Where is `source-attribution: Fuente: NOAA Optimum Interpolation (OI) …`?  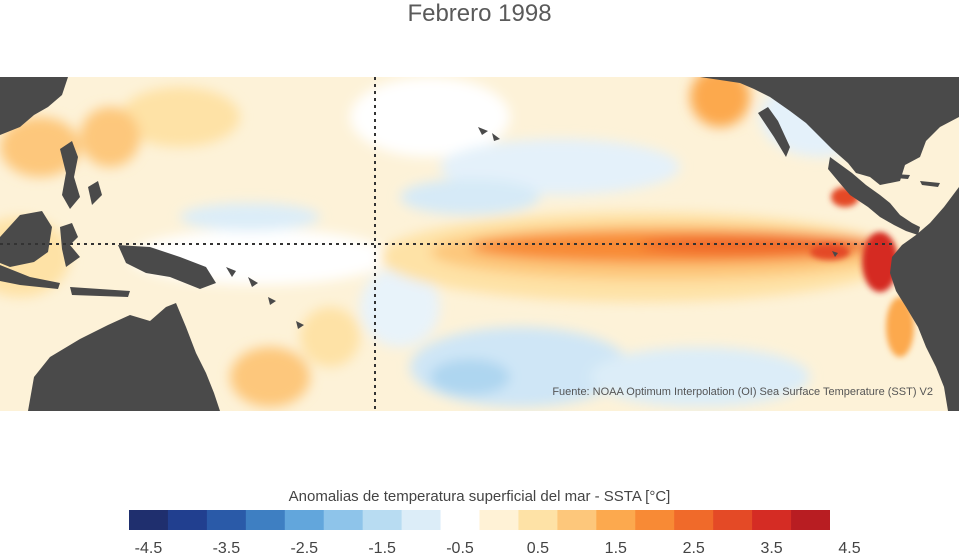 source-attribution: Fuente: NOAA Optimum Interpolation (OI) … is located at coordinates (742, 392).